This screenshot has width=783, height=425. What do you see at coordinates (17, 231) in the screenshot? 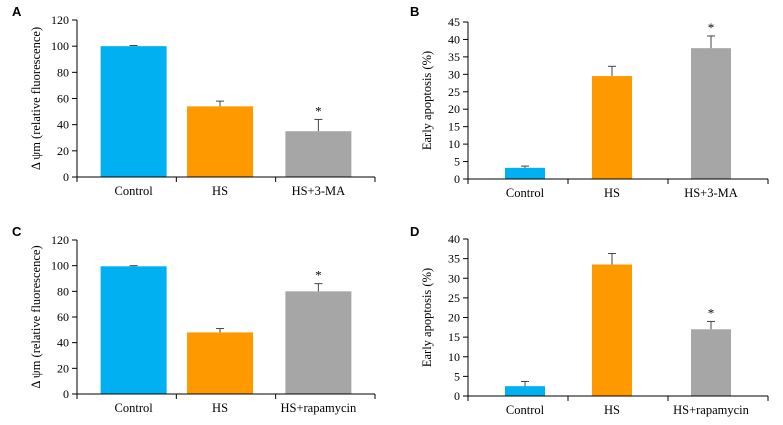
I see `panel-letter: C` at bounding box center [17, 231].